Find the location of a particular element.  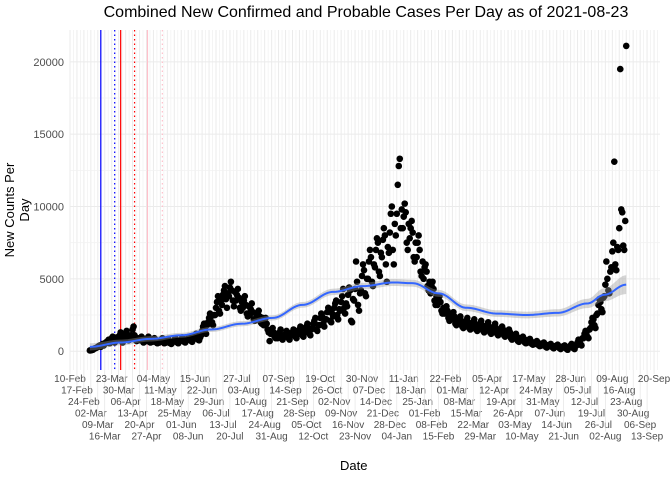

x-tick-label: 28-Dec is located at coordinates (390, 425).